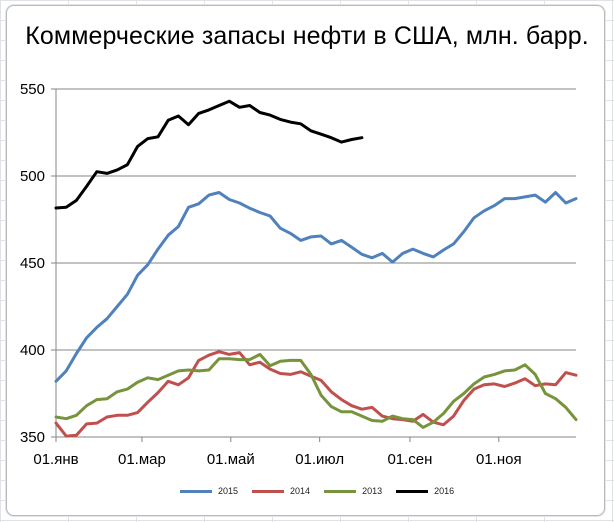 This screenshot has width=614, height=522. I want to click on legend-item-2016: 2016, so click(425, 491).